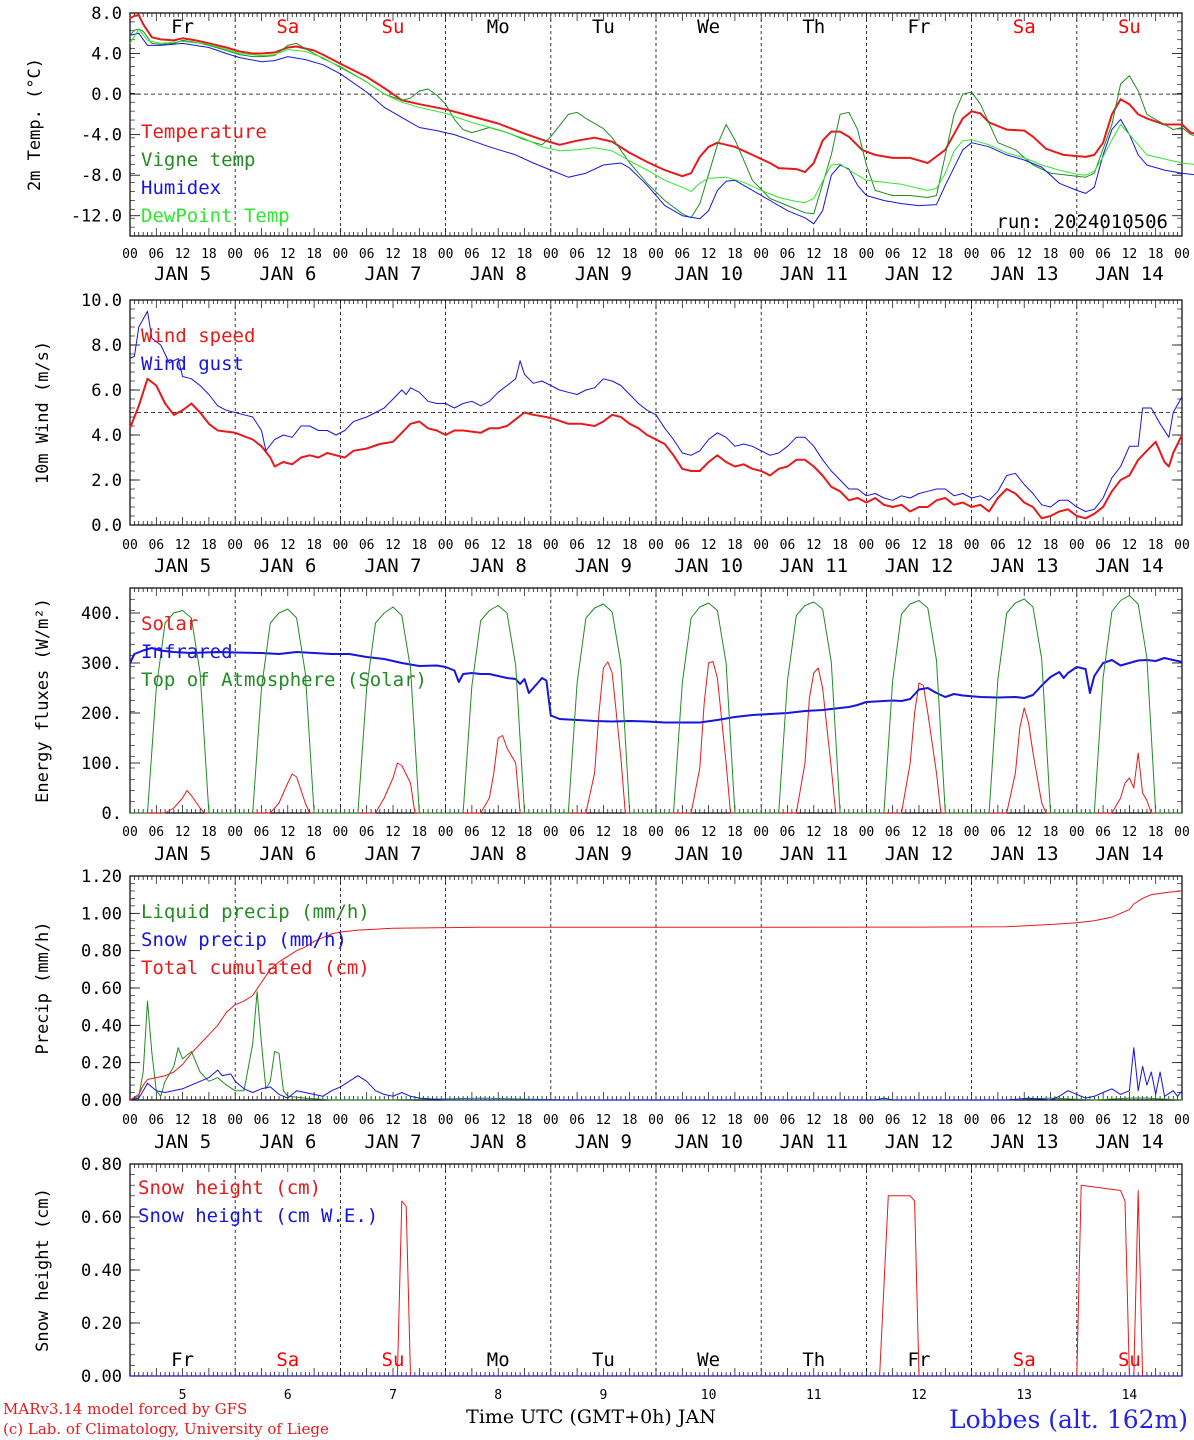  What do you see at coordinates (591, 1417) in the screenshot?
I see `x-axis-title: Time UTC (GMT+0h) JAN` at bounding box center [591, 1417].